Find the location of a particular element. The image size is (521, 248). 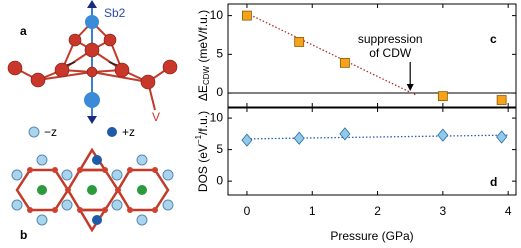

x-tick-label: 1 is located at coordinates (312, 211).